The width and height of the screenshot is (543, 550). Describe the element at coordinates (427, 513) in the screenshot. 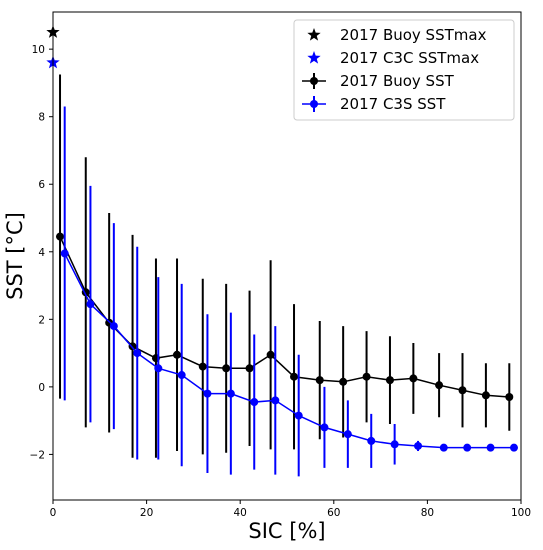

I see `x-tick-label: 80` at that location.